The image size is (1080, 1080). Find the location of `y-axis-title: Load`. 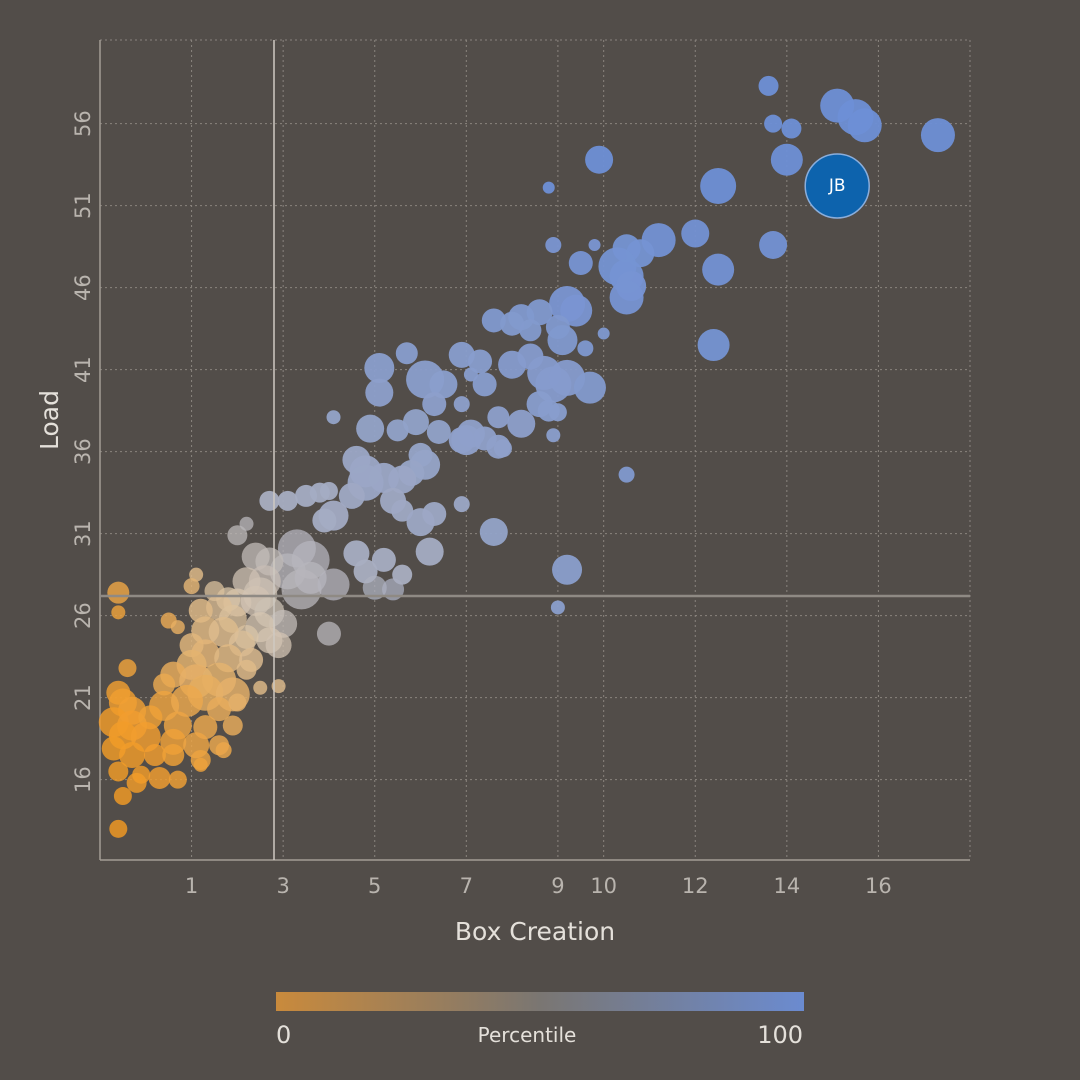

y-axis-title: Load is located at coordinates (49, 420).